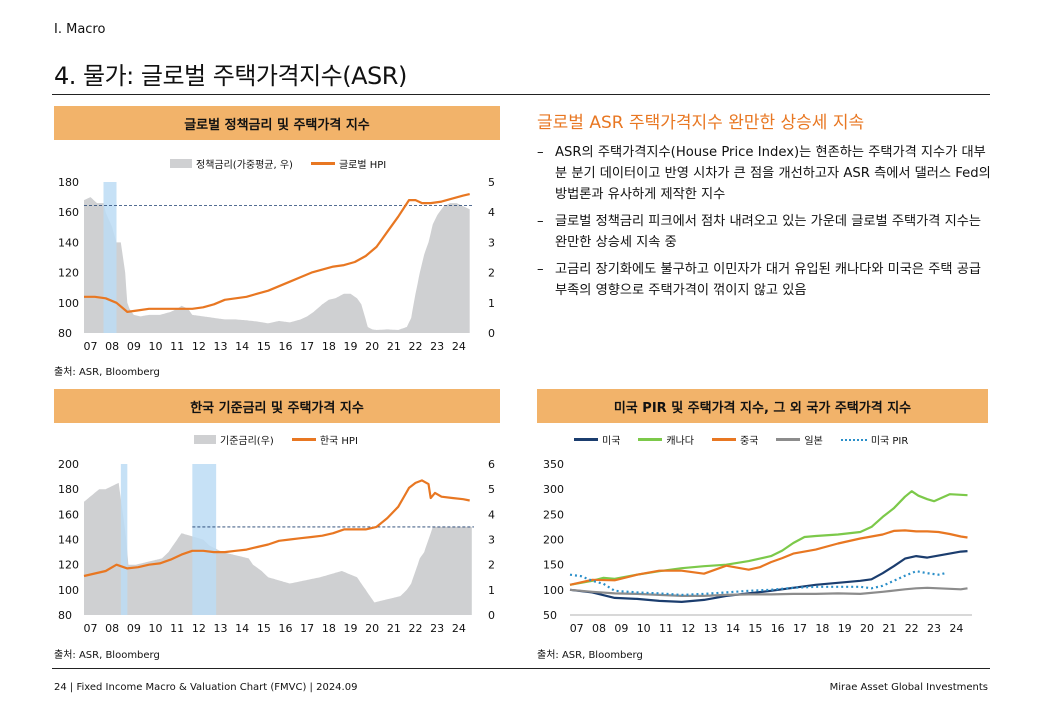  Describe the element at coordinates (735, 439) in the screenshot. I see `legend-item-china: 중국` at that location.